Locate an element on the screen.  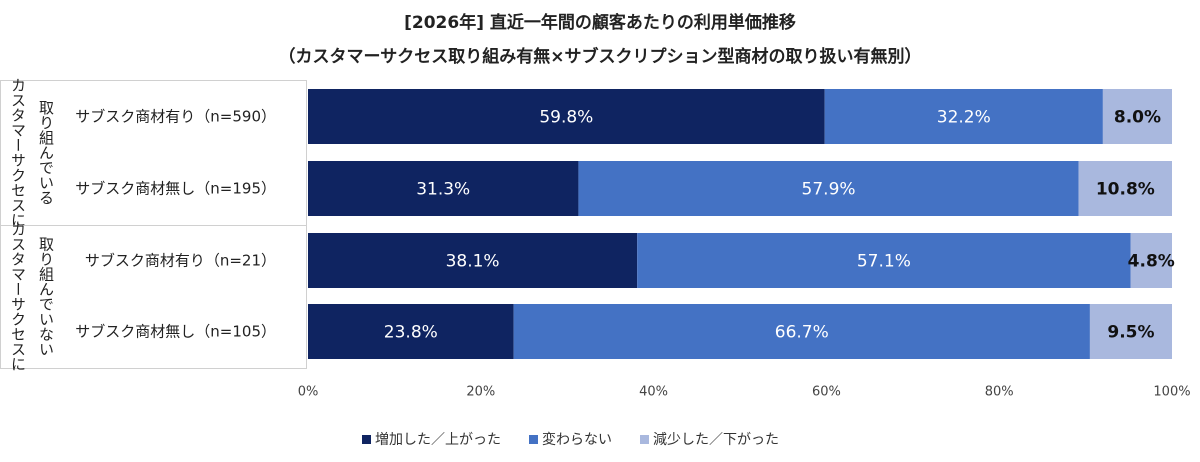
data-label: 57.9% is located at coordinates (829, 190).